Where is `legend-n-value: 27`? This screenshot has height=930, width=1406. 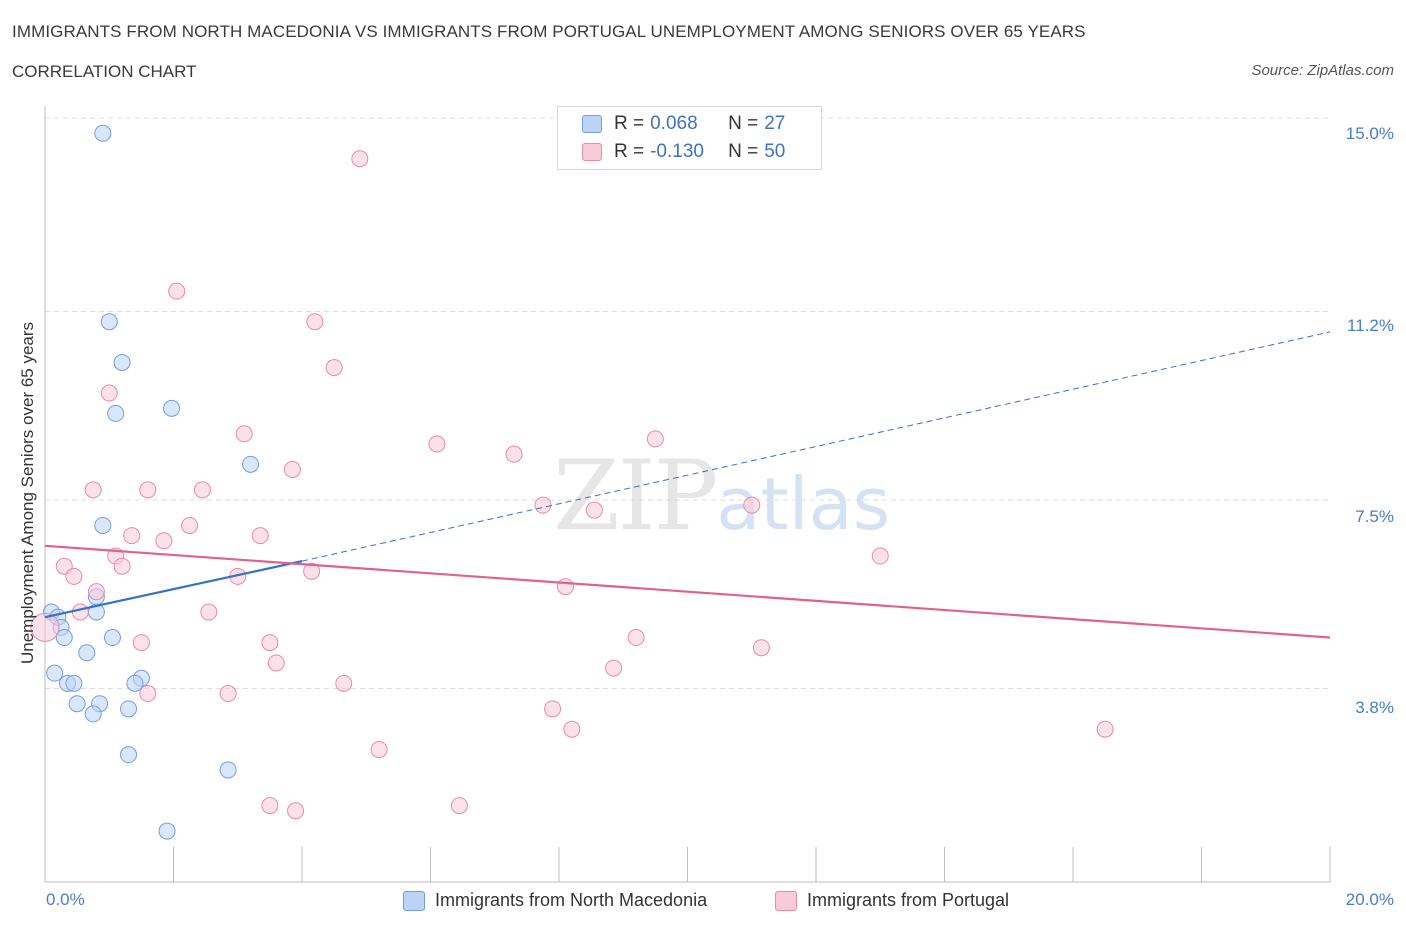 legend-n-value: 27 is located at coordinates (775, 123).